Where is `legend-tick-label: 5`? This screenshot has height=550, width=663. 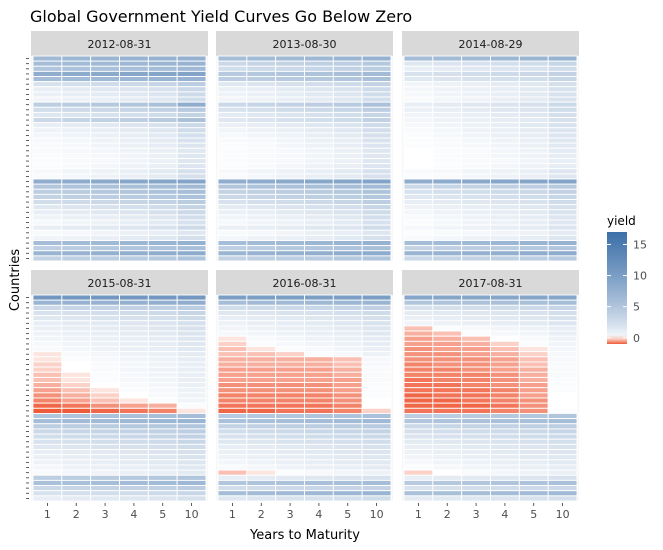
legend-tick-label: 5 is located at coordinates (636, 307).